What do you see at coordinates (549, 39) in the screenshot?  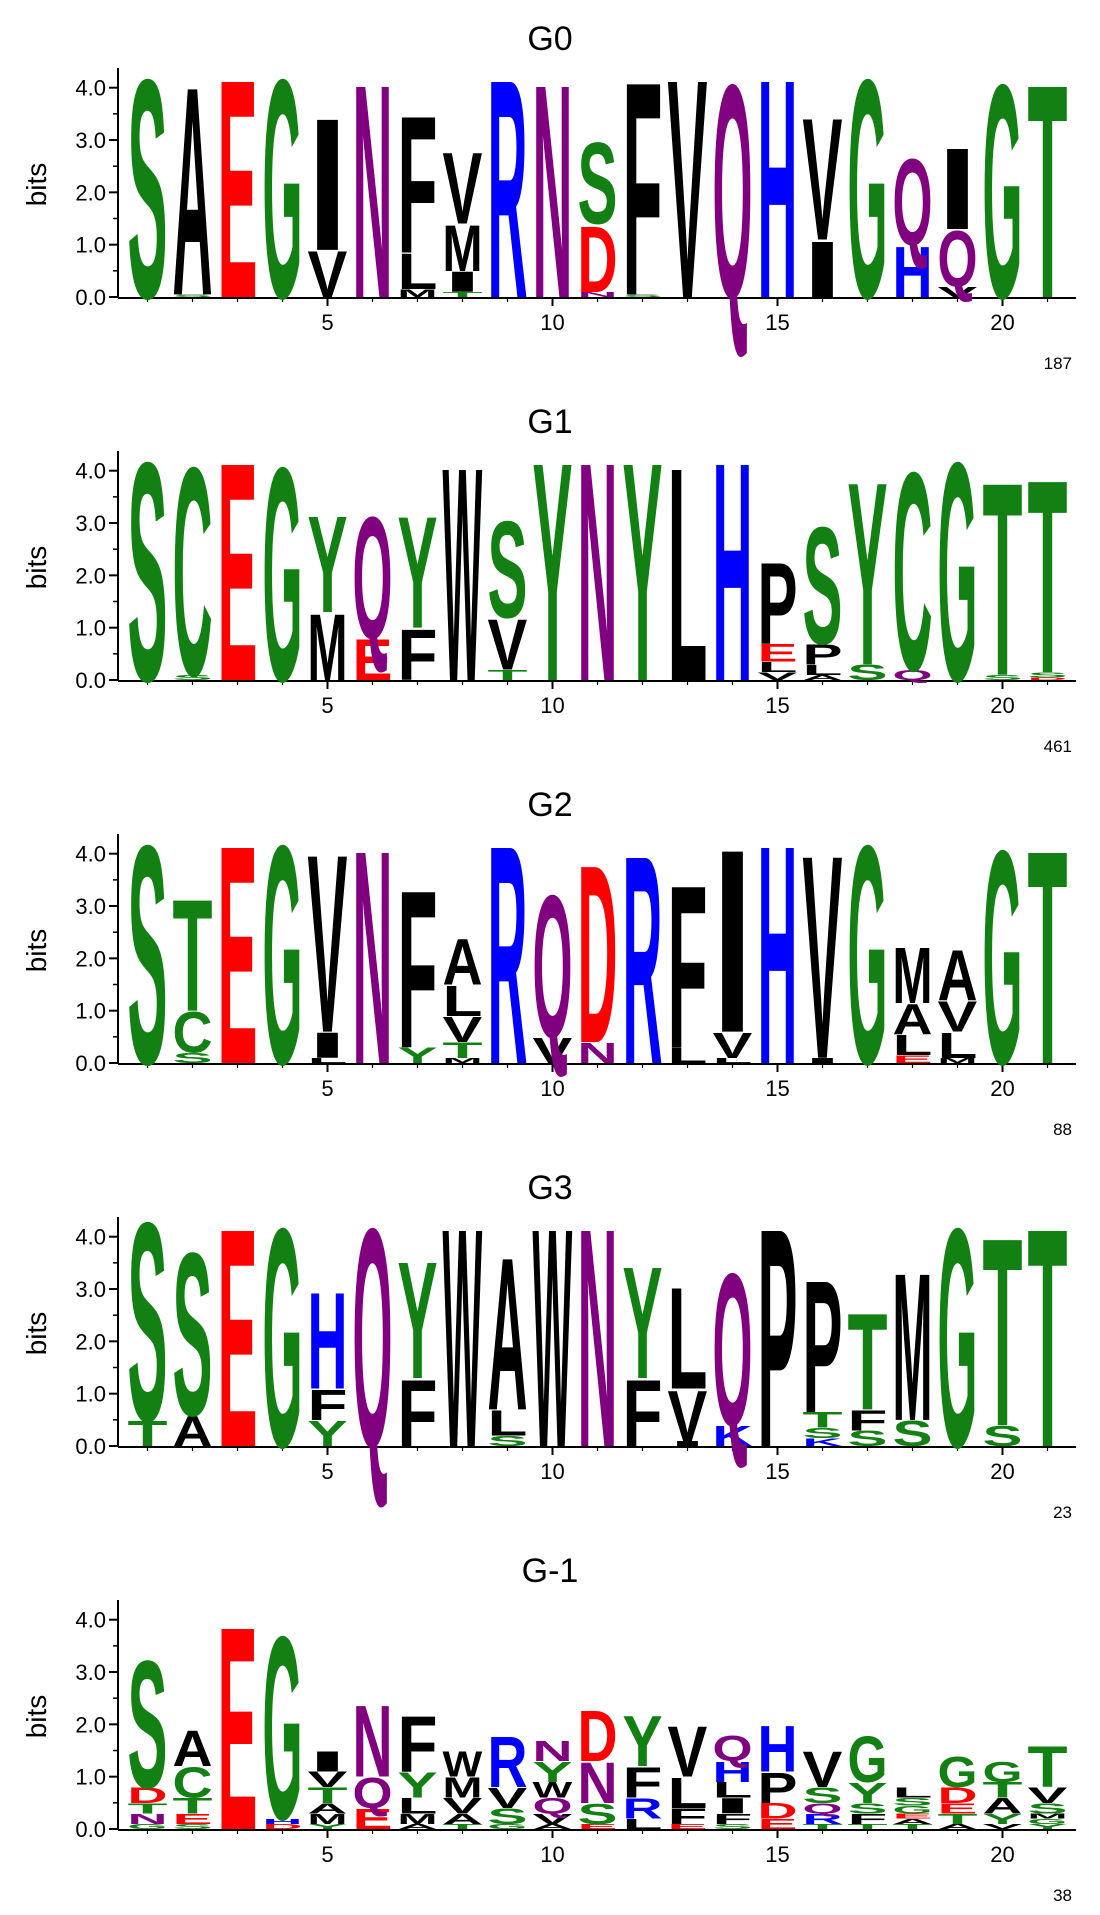 I see `panel-title: G0` at bounding box center [549, 39].